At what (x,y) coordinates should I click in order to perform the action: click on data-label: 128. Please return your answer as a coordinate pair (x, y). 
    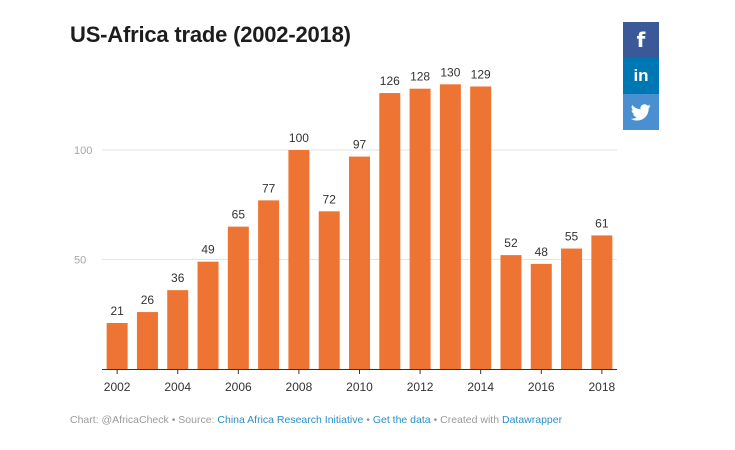
    Looking at the image, I should click on (420, 77).